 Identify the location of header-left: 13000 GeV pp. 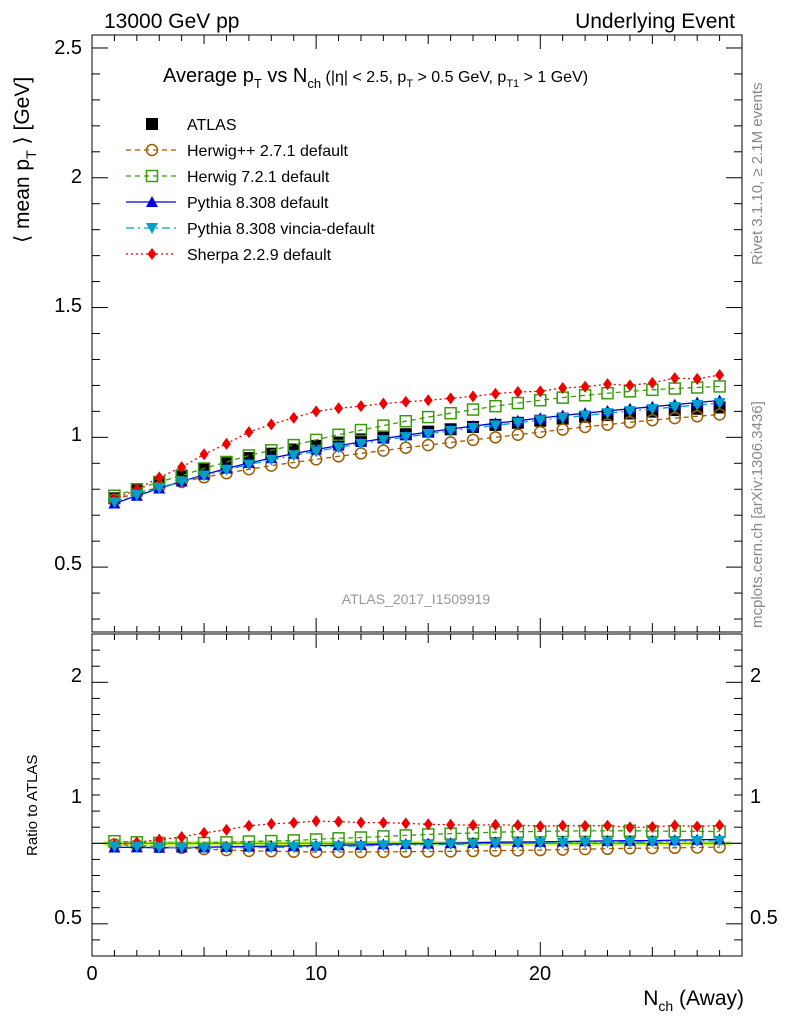
(171, 21).